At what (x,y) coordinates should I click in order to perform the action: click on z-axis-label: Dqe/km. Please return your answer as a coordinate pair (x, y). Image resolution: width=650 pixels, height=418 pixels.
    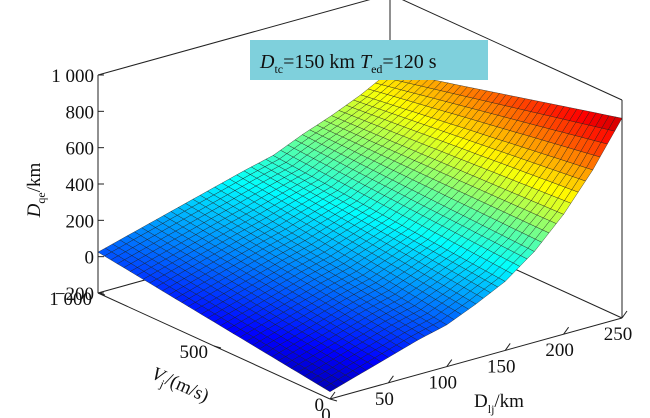
    Looking at the image, I should click on (36, 190).